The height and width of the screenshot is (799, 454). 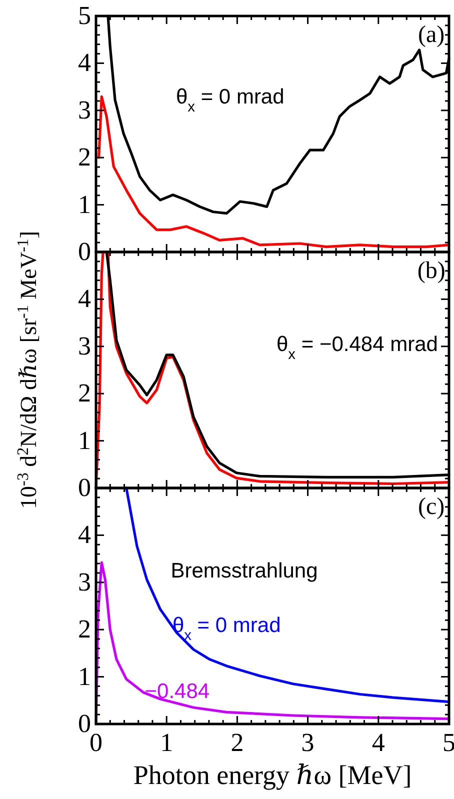 What do you see at coordinates (431, 271) in the screenshot?
I see `annotation: (b)` at bounding box center [431, 271].